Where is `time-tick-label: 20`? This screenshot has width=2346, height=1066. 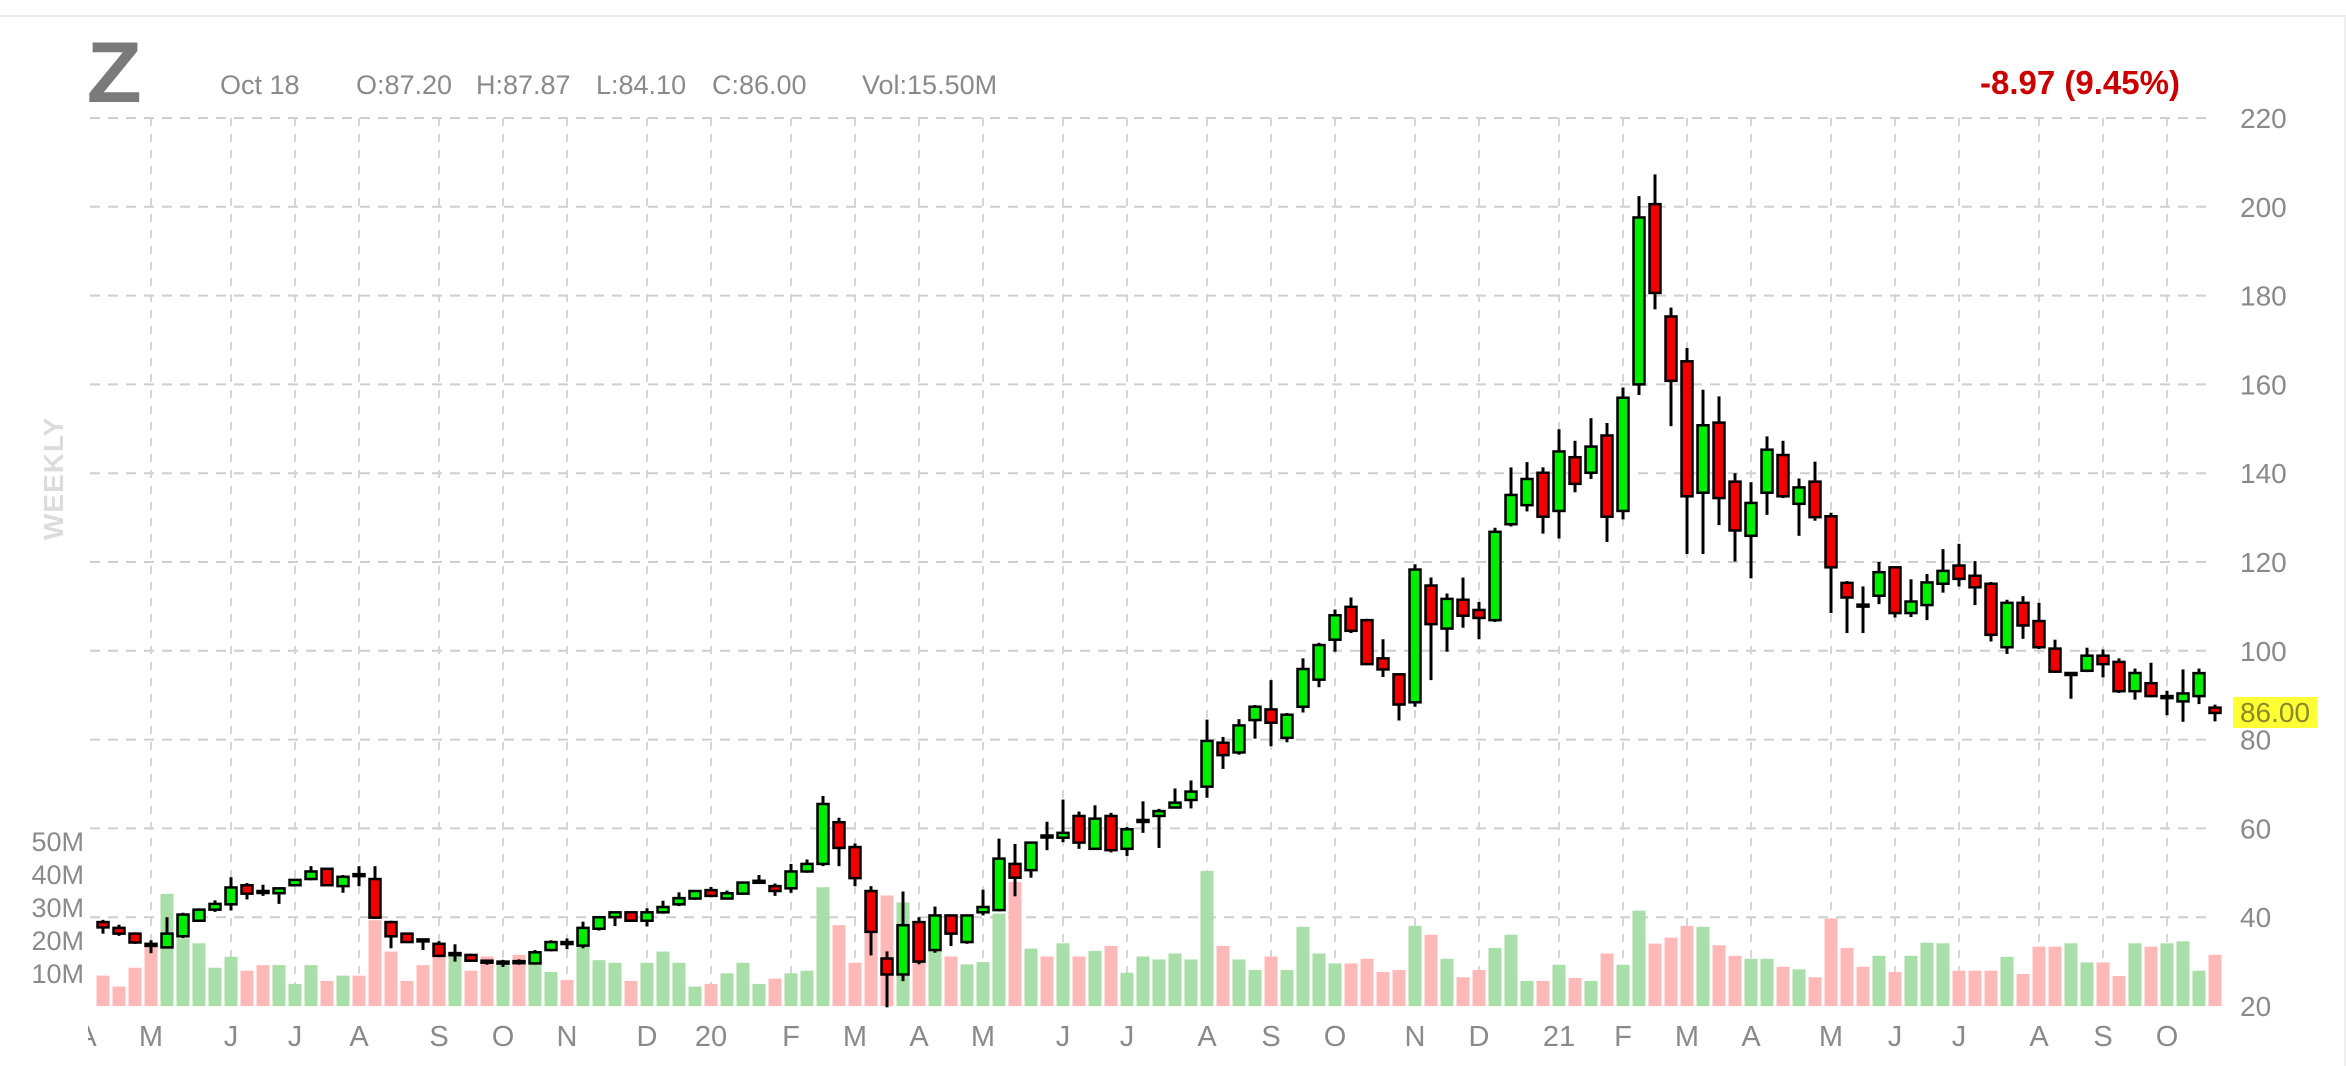 time-tick-label: 20 is located at coordinates (711, 1037).